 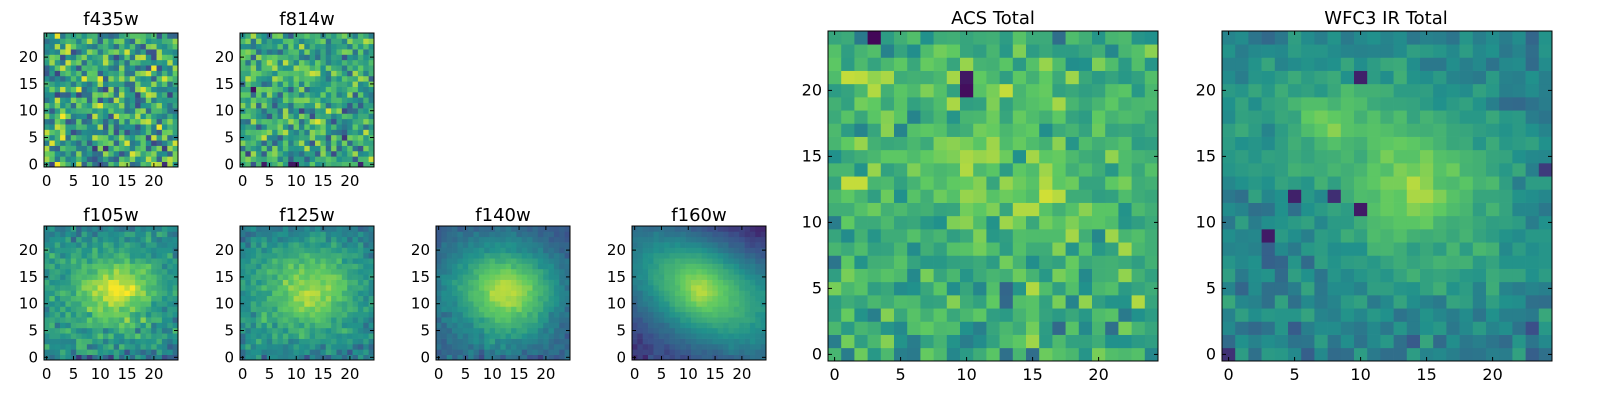 I want to click on panel-title-f160w: f160w, so click(x=698, y=215).